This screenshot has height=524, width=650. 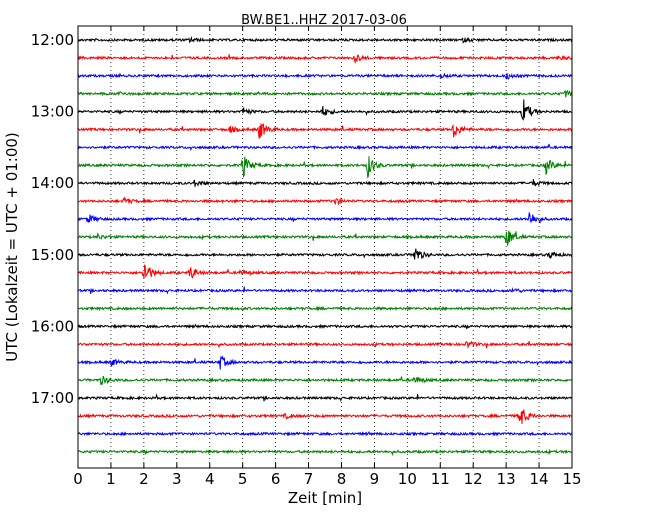 What do you see at coordinates (52, 183) in the screenshot?
I see `y-tick-label-1400: 14:00` at bounding box center [52, 183].